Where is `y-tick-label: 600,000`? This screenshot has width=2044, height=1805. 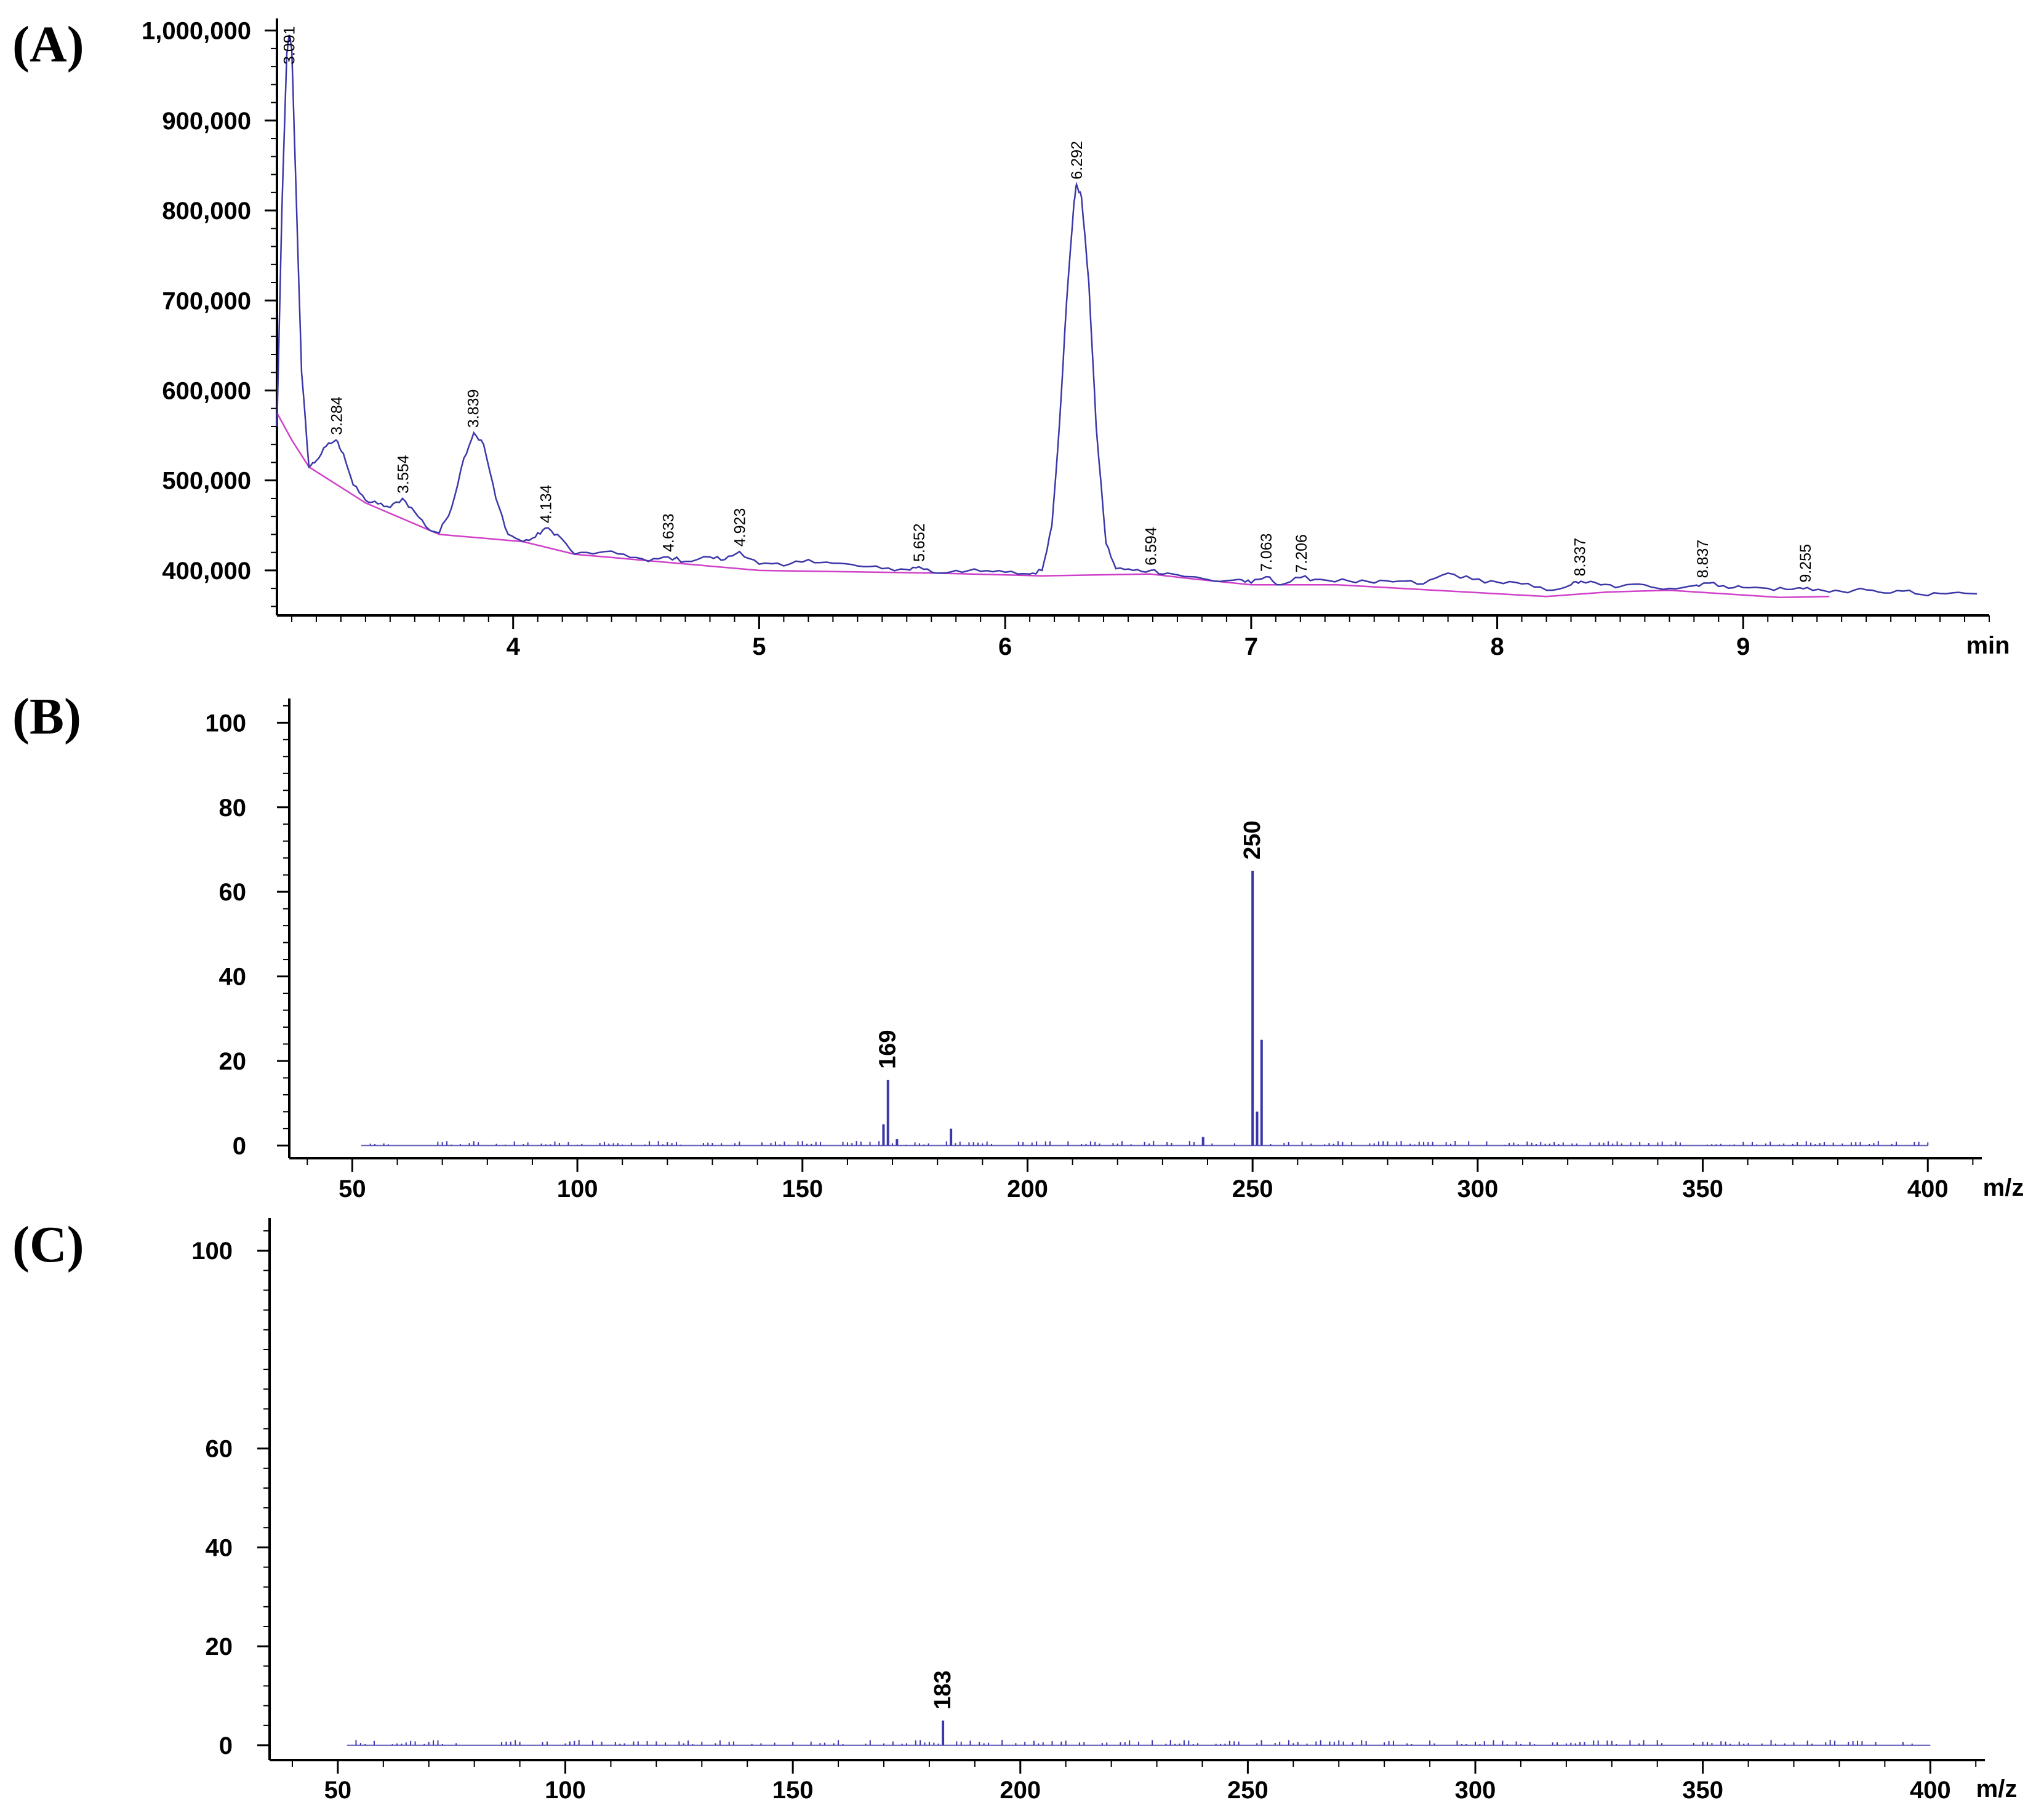
y-tick-label: 600,000 is located at coordinates (206, 391).